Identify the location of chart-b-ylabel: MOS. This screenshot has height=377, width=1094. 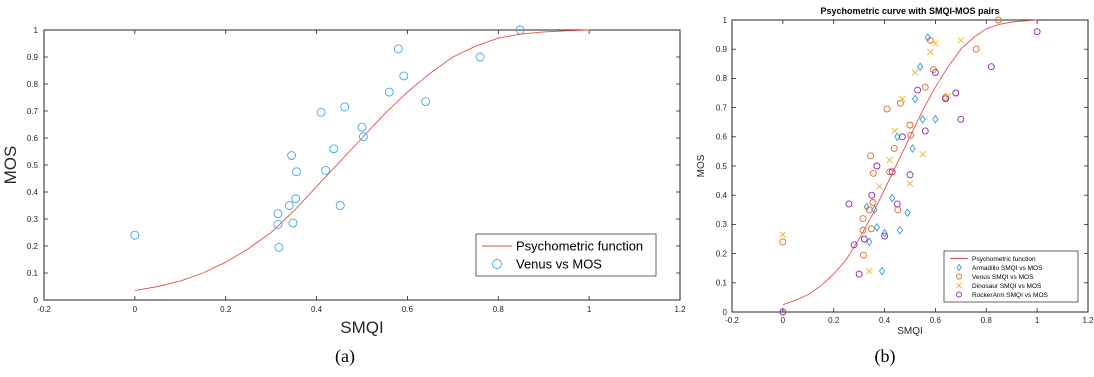
(701, 165).